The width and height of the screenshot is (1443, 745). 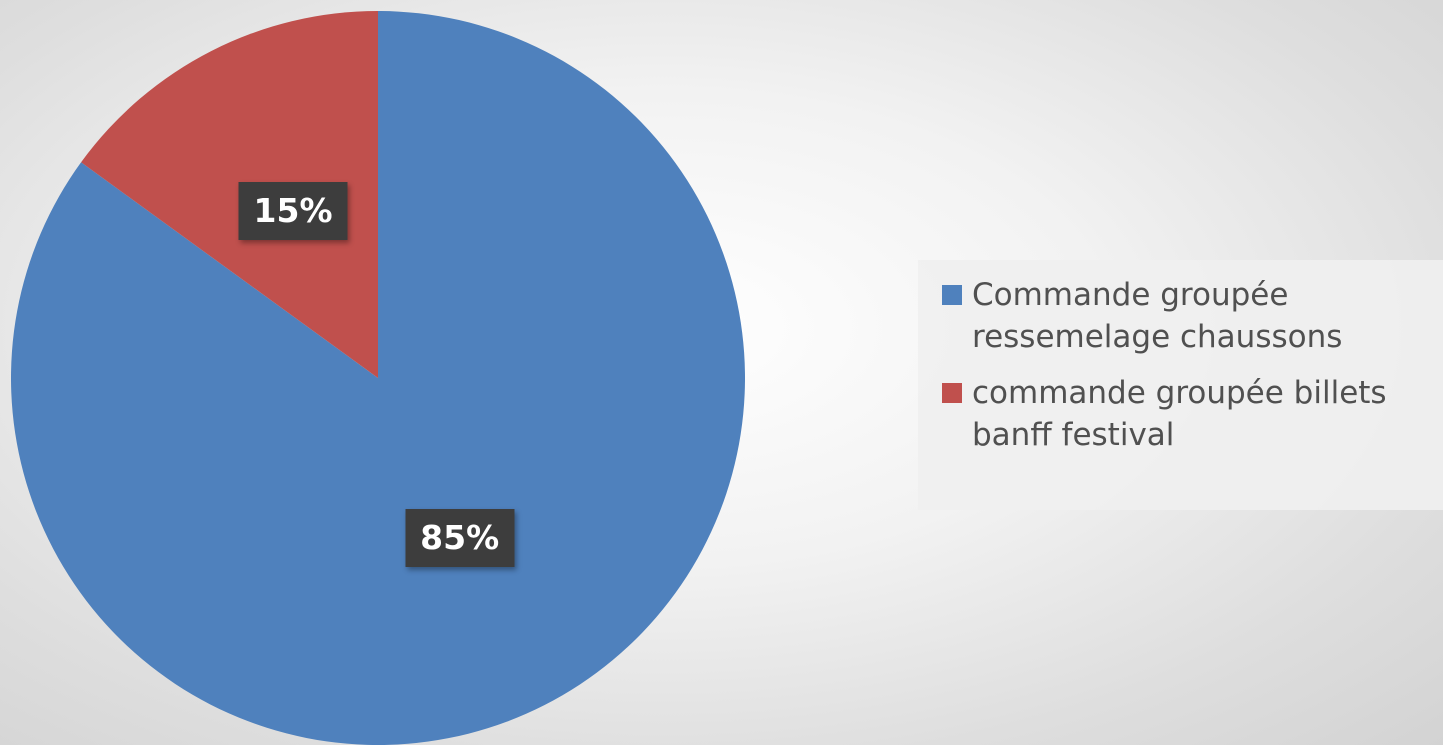 What do you see at coordinates (293, 211) in the screenshot?
I see `data-label-slice-1: 15%` at bounding box center [293, 211].